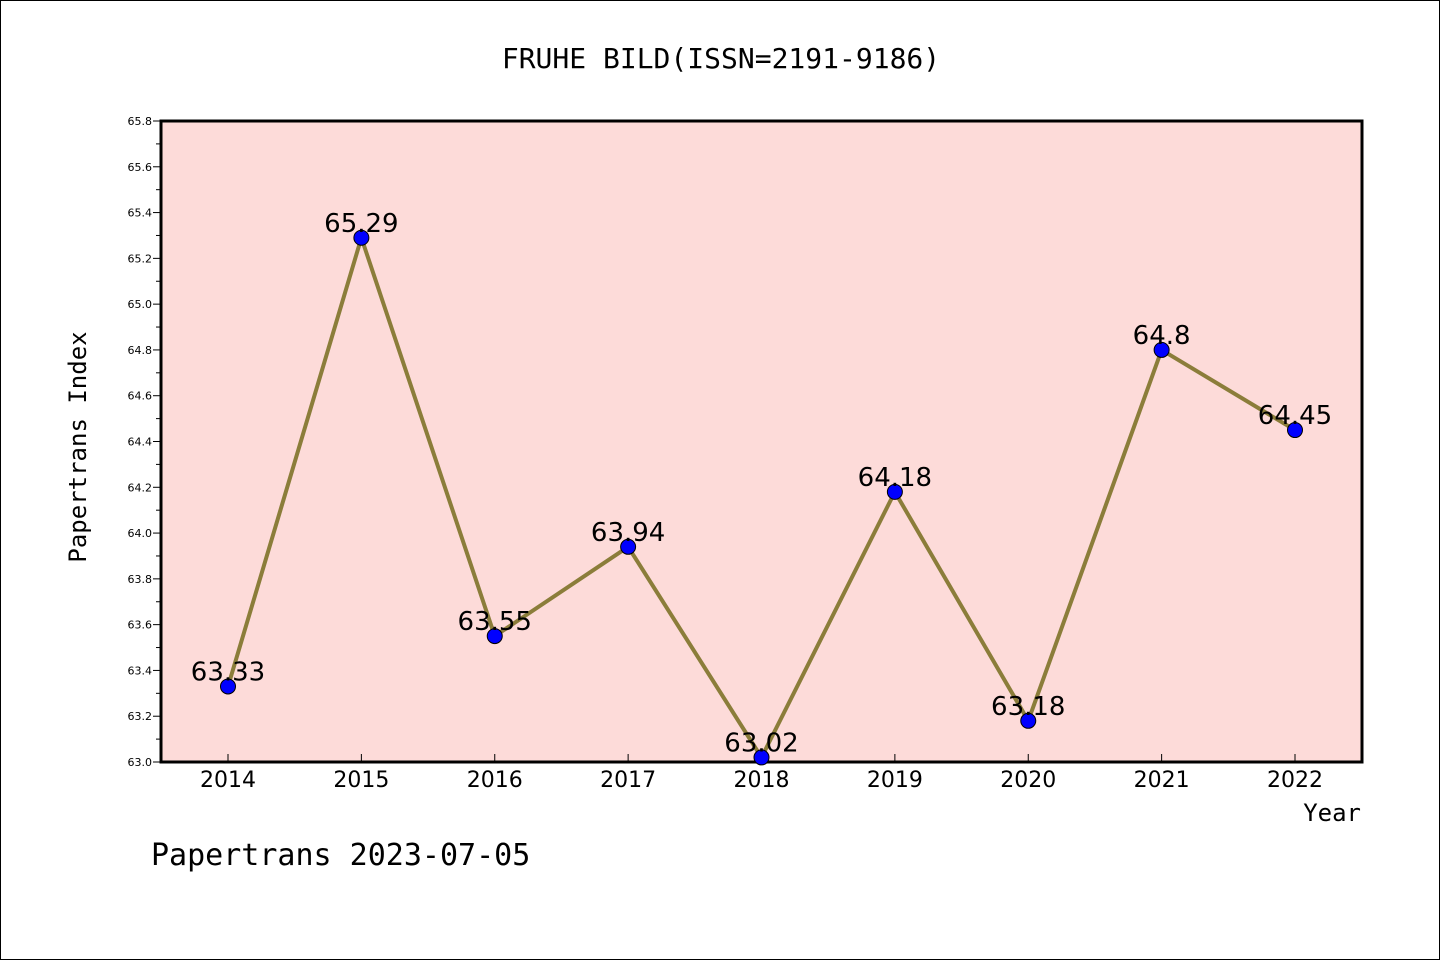 Image resolution: width=1440 pixels, height=961 pixels. I want to click on data-label: 63.18, so click(1028, 707).